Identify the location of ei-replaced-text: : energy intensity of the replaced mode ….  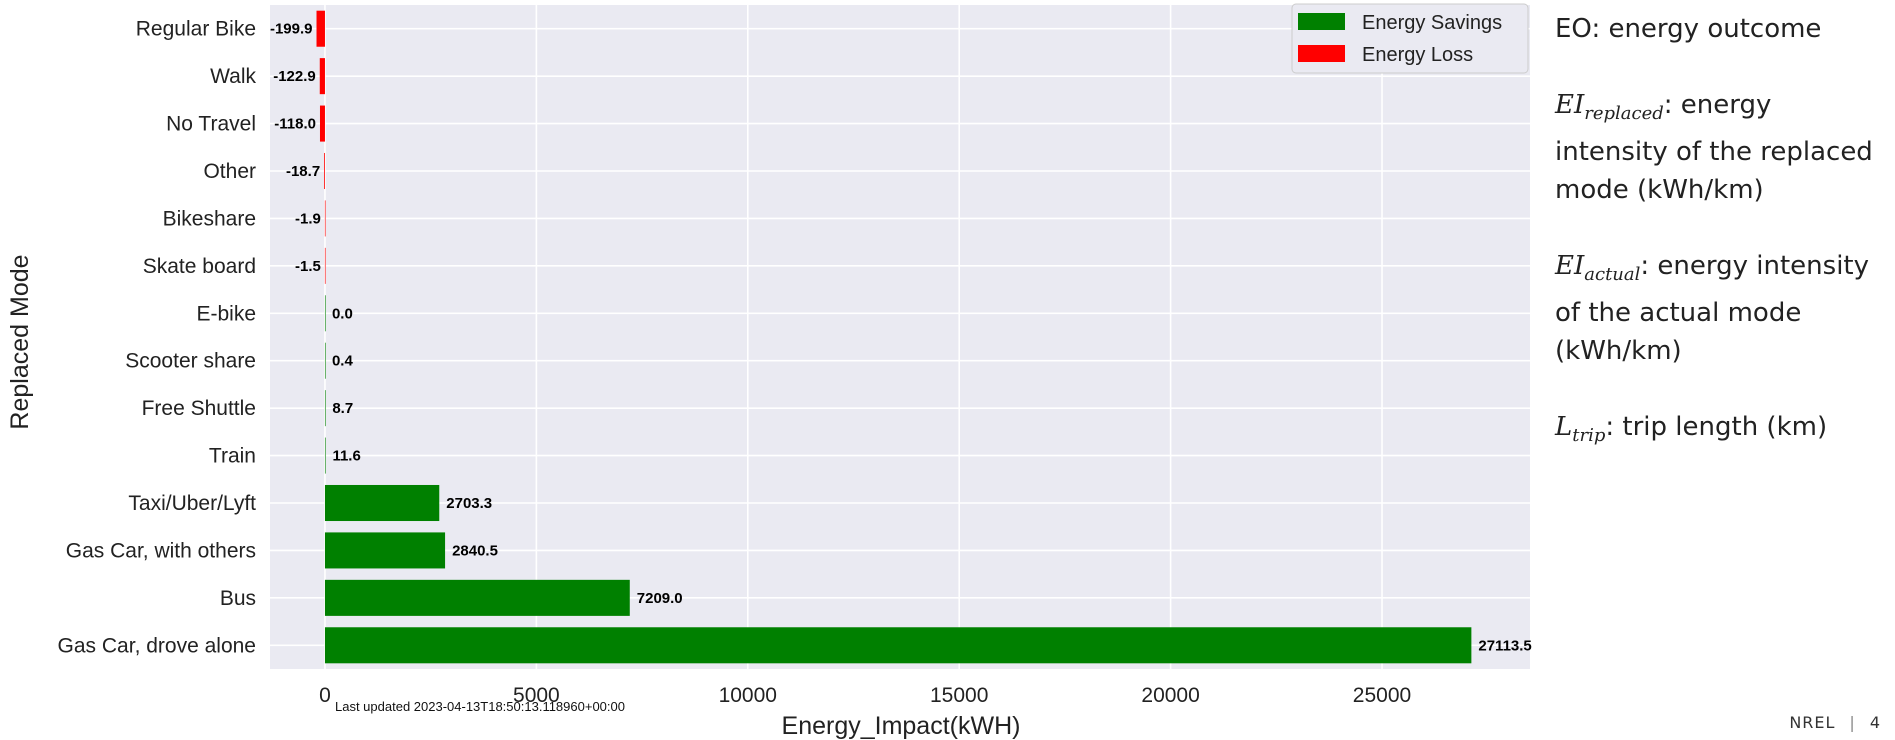
(1714, 148).